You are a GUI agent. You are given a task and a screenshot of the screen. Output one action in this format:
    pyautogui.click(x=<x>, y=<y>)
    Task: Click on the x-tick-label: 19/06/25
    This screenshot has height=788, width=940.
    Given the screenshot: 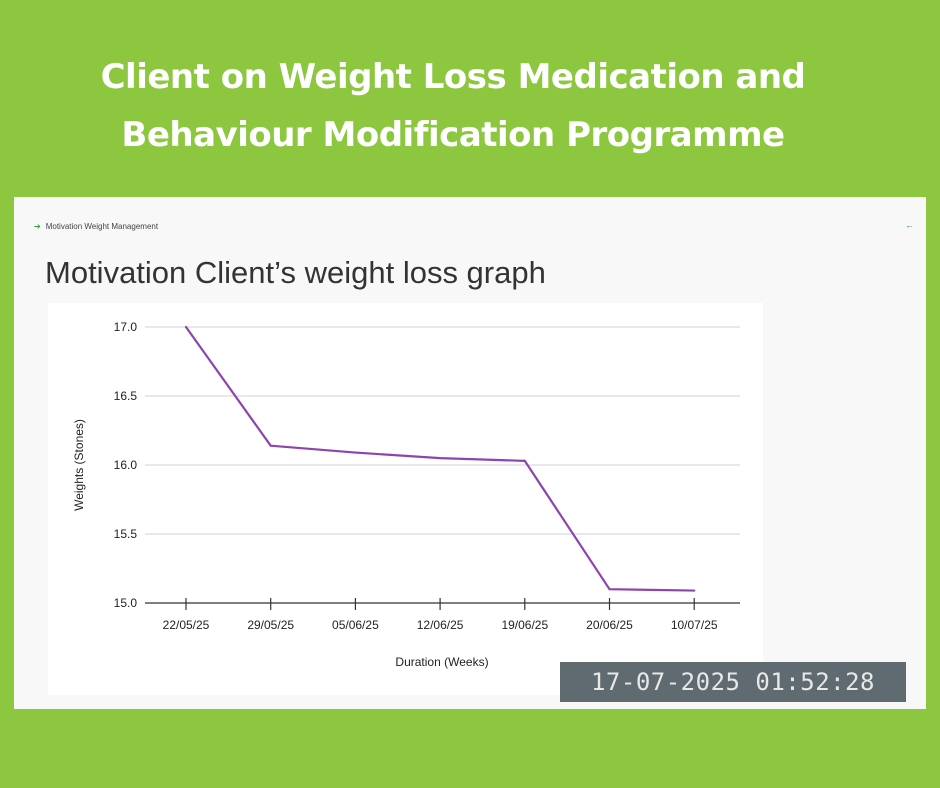 What is the action you would take?
    pyautogui.click(x=524, y=625)
    